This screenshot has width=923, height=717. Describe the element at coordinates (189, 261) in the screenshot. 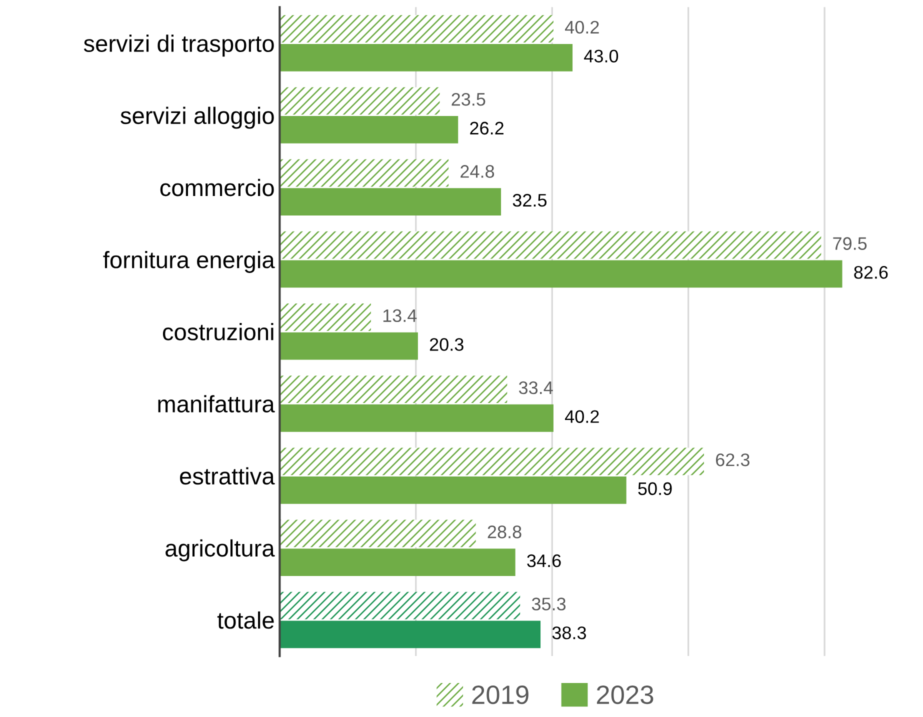

I see `y-tick-label: fornitura energia` at that location.